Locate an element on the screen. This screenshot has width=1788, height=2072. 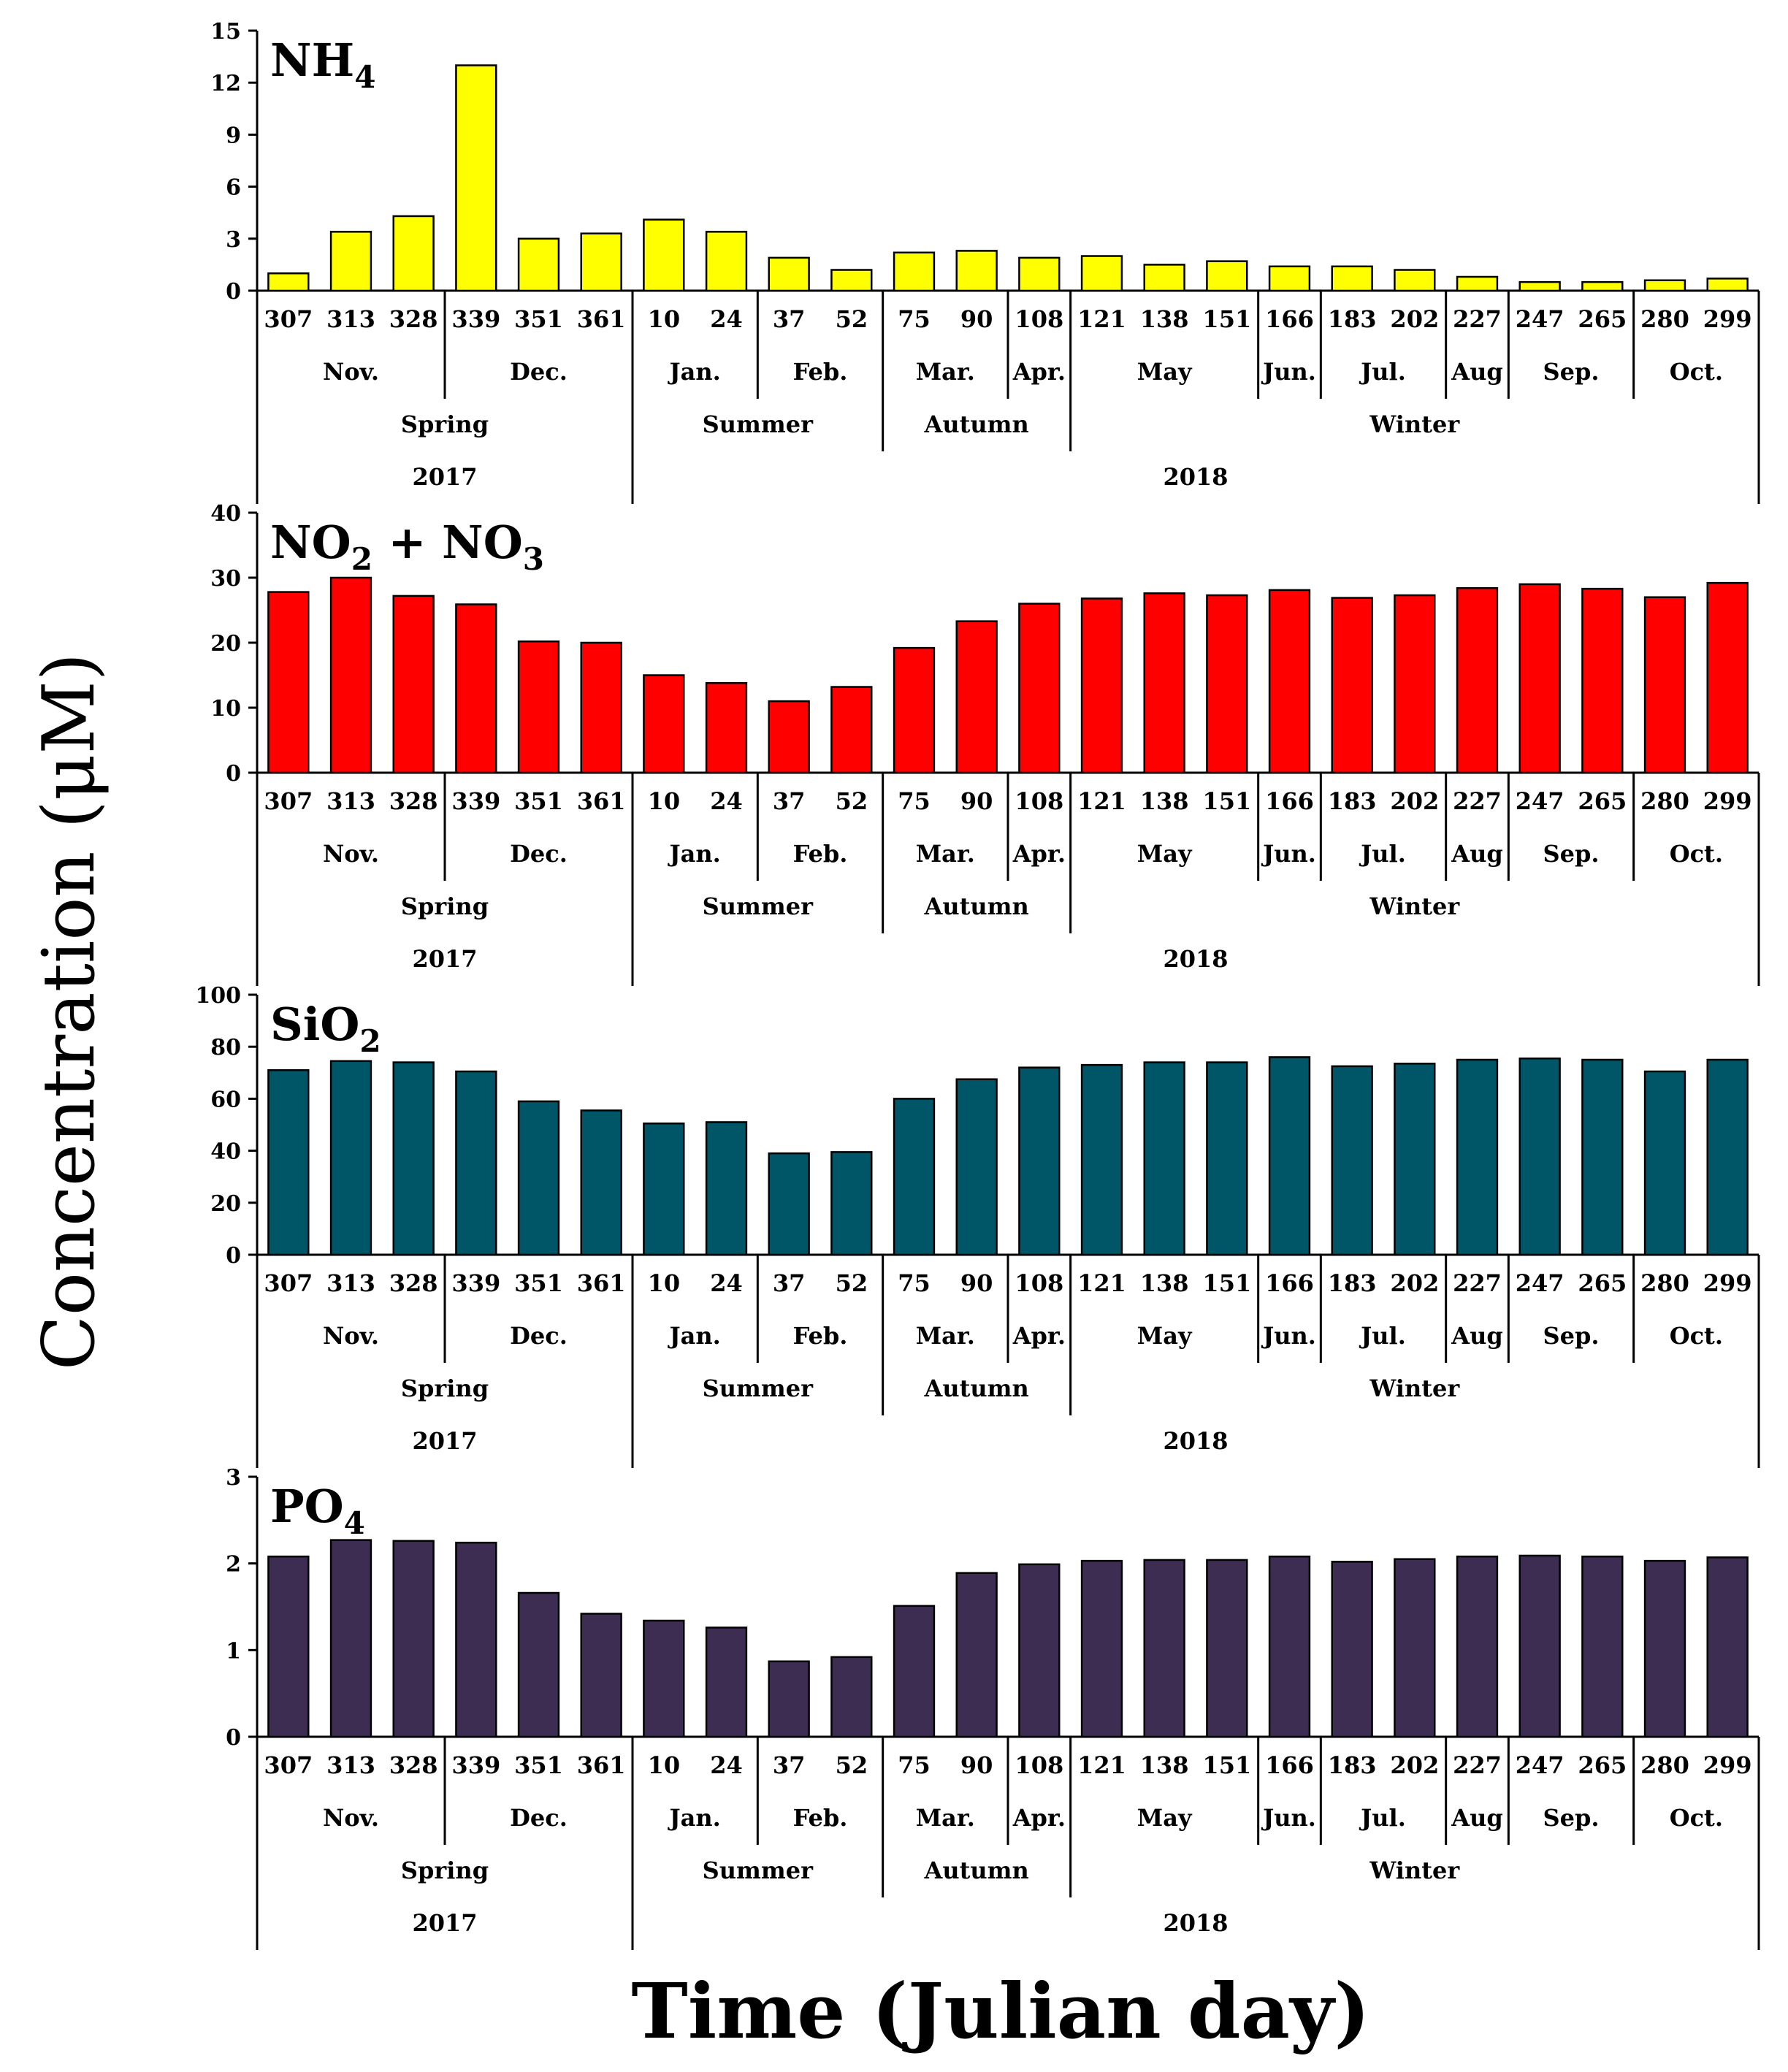
panel-title-main2: + NO is located at coordinates (447, 542).